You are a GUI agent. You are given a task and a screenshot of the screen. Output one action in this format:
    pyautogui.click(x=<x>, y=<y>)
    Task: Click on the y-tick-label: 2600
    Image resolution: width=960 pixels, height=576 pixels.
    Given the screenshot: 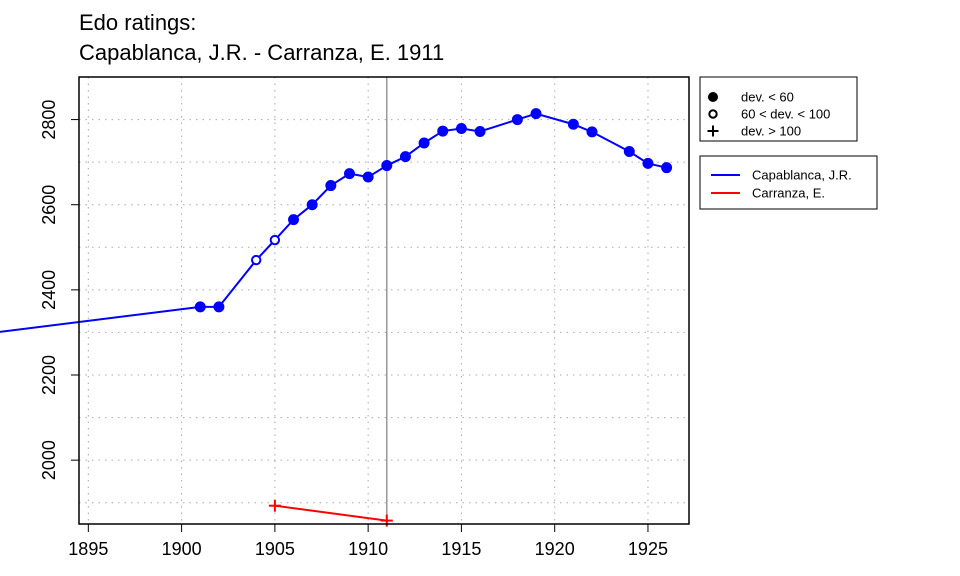 What is the action you would take?
    pyautogui.click(x=49, y=205)
    